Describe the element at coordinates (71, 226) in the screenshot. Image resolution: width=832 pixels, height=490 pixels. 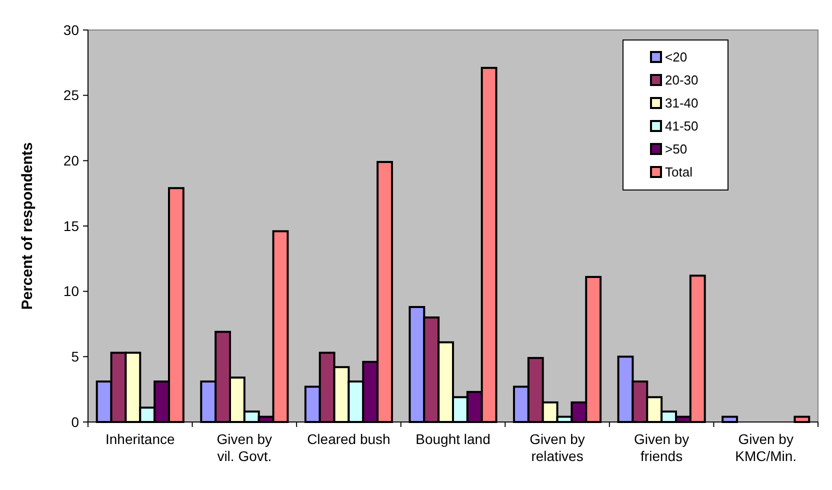
I see `y-tick-label: 15` at that location.